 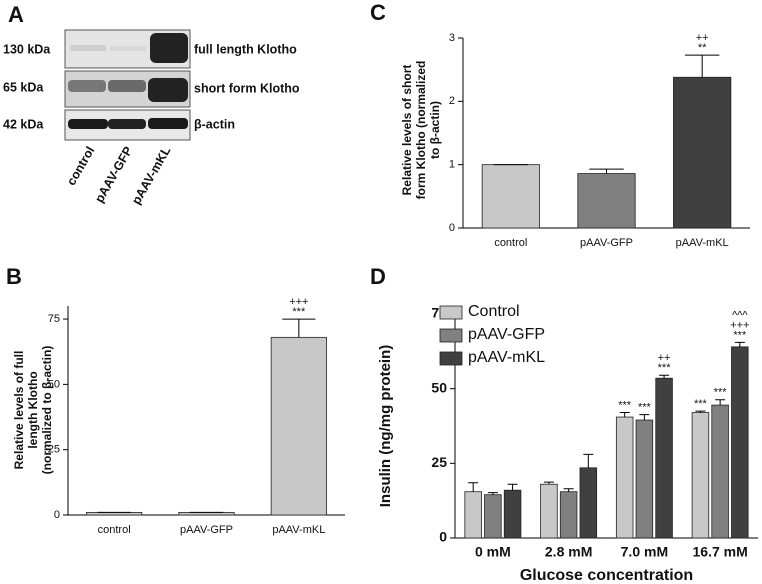 What do you see at coordinates (644, 552) in the screenshot?
I see `x-tick-label: 7.0 mM` at bounding box center [644, 552].